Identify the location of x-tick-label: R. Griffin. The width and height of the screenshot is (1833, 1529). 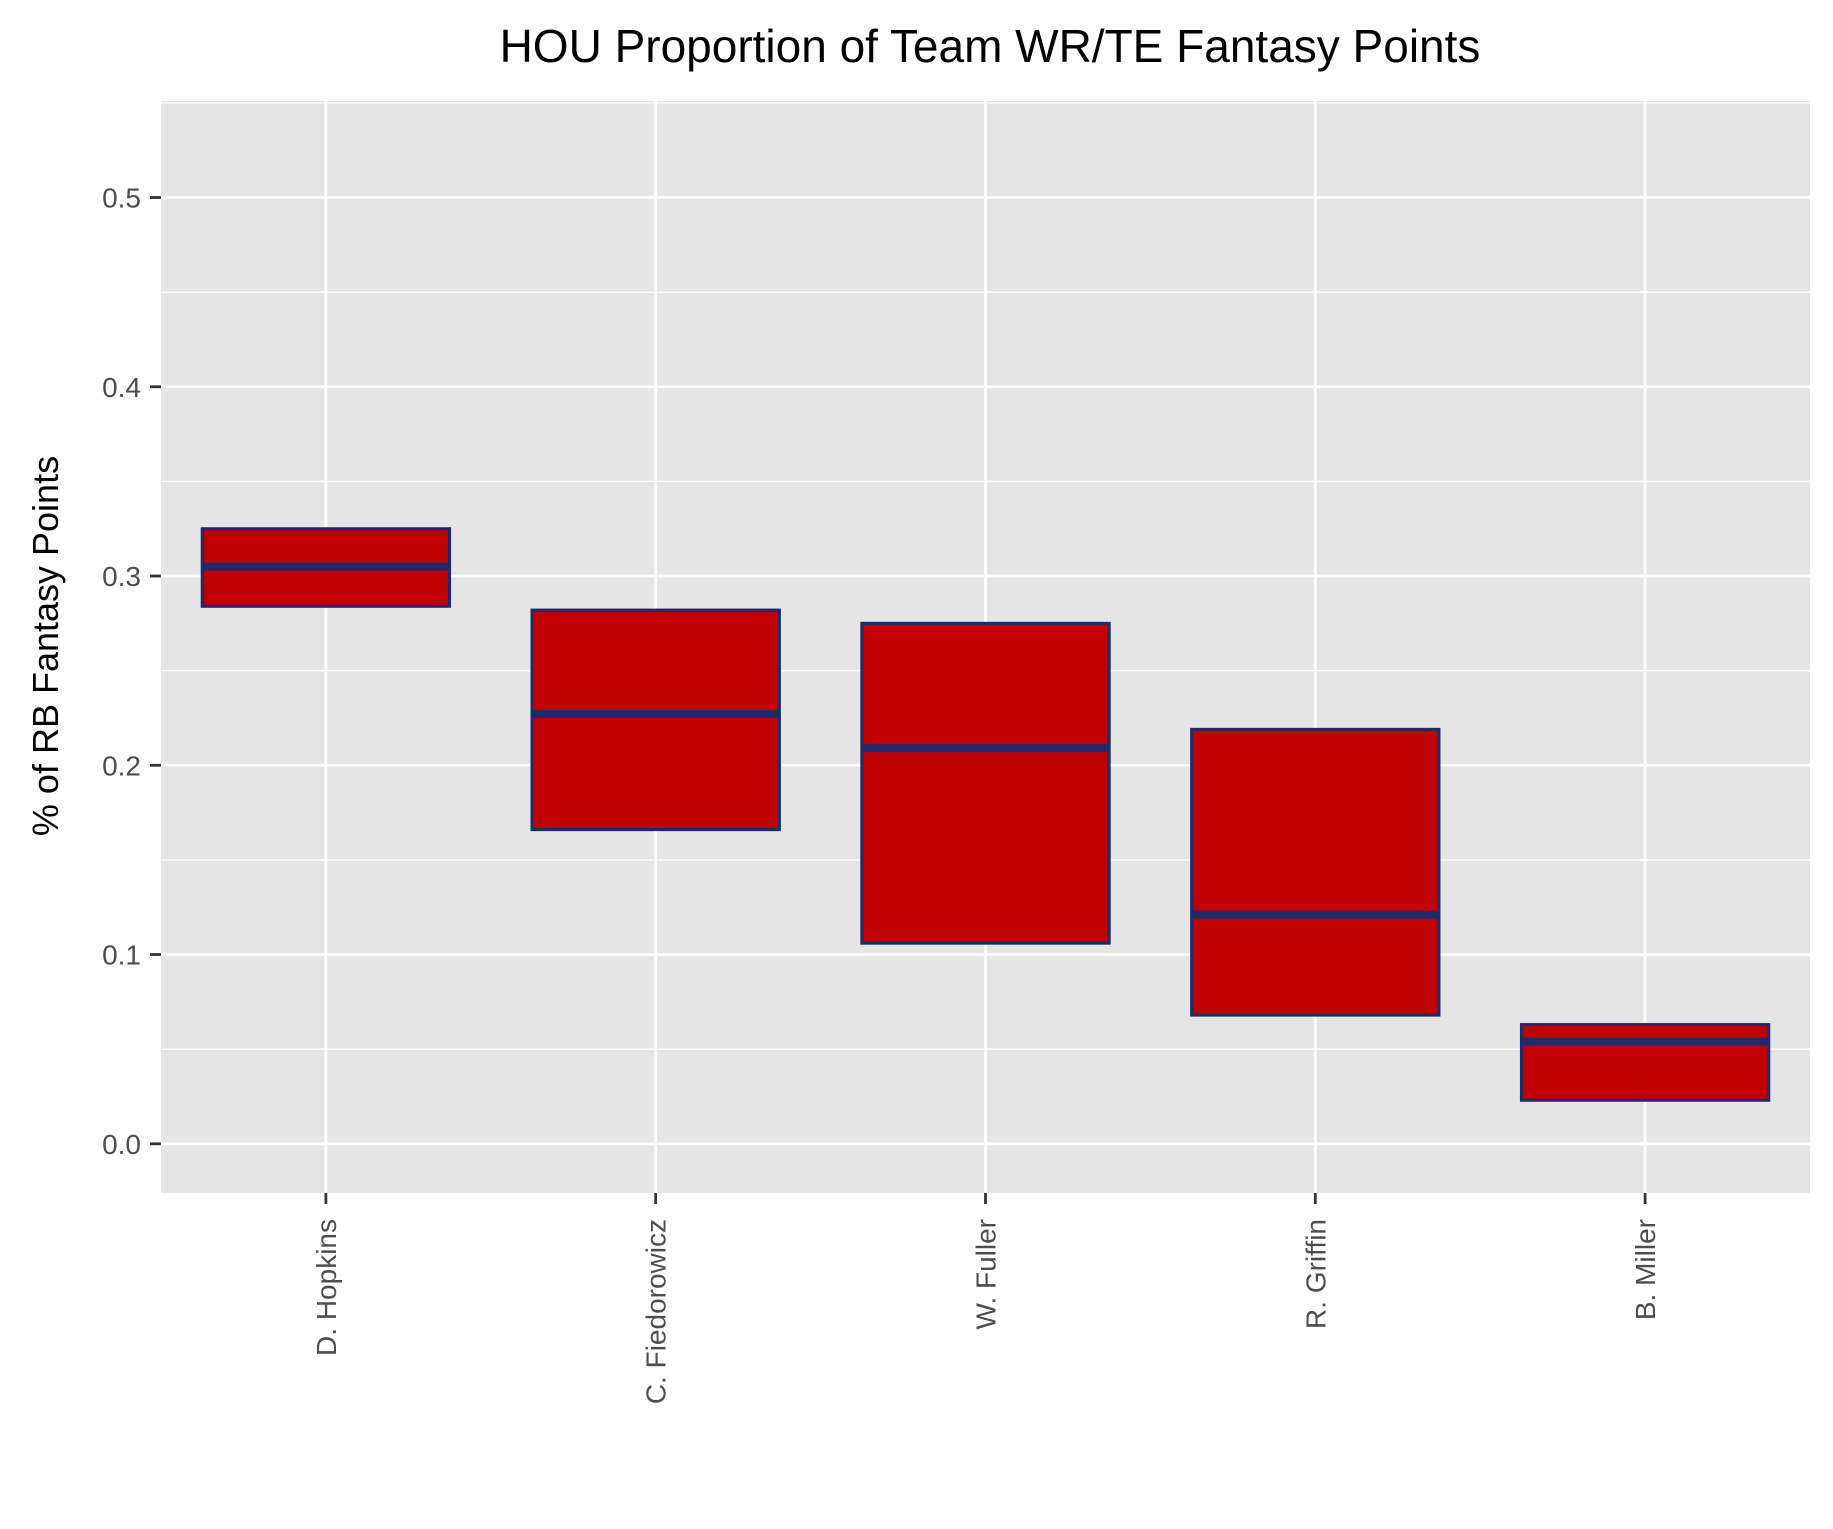
(1315, 1274).